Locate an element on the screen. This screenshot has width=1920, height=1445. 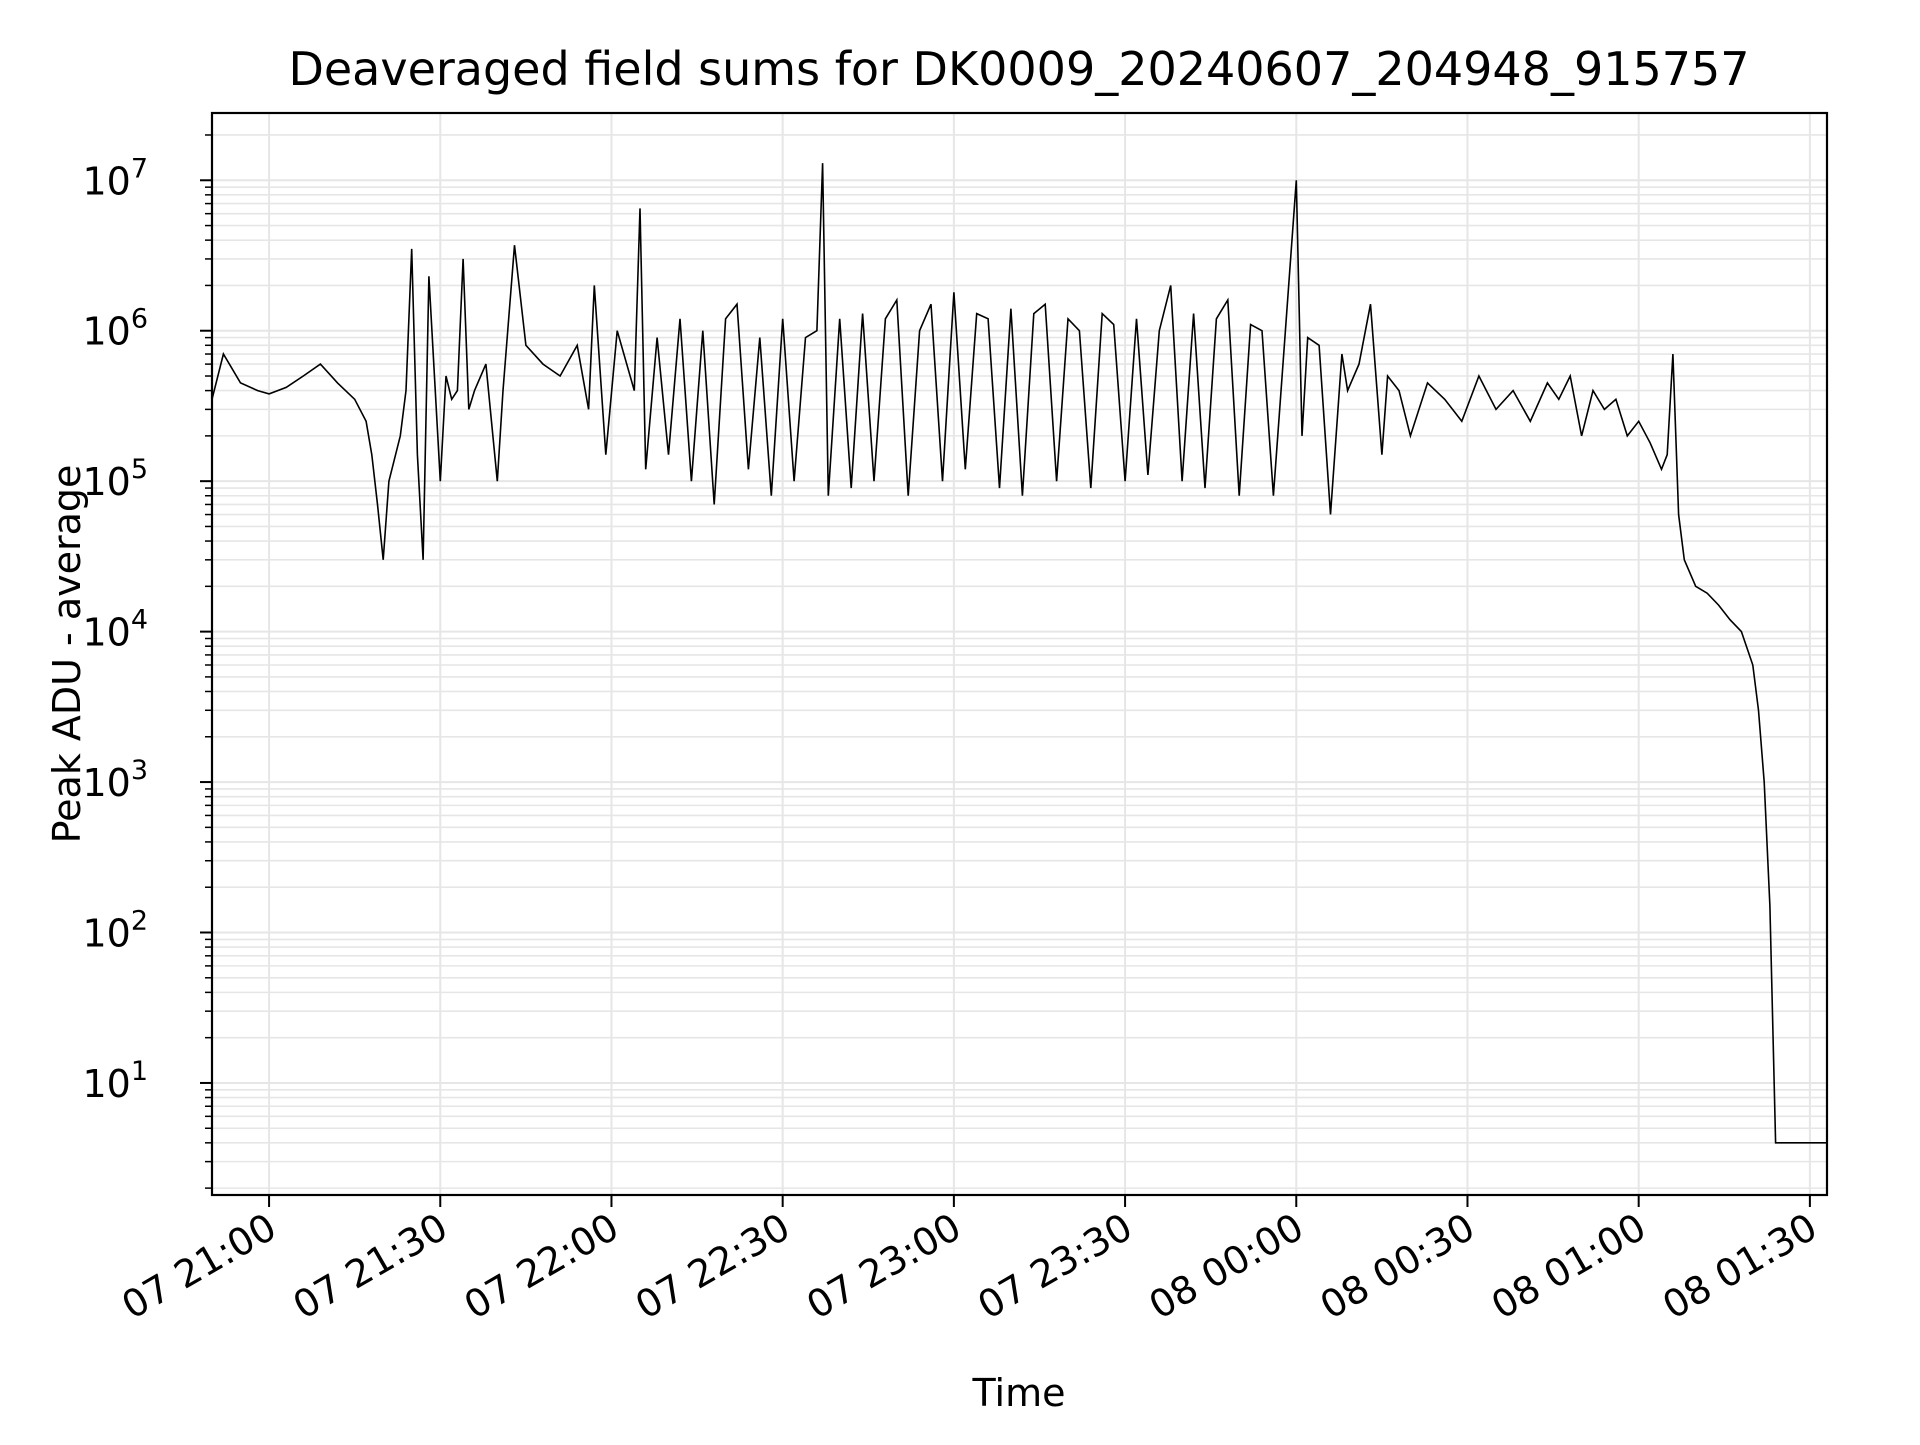
y-tick-label: 104 is located at coordinates (115, 630).